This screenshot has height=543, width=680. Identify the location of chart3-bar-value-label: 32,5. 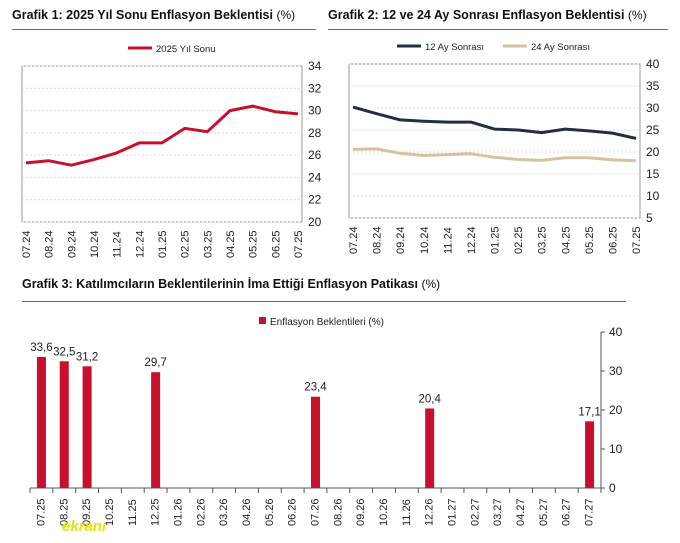
(64, 352).